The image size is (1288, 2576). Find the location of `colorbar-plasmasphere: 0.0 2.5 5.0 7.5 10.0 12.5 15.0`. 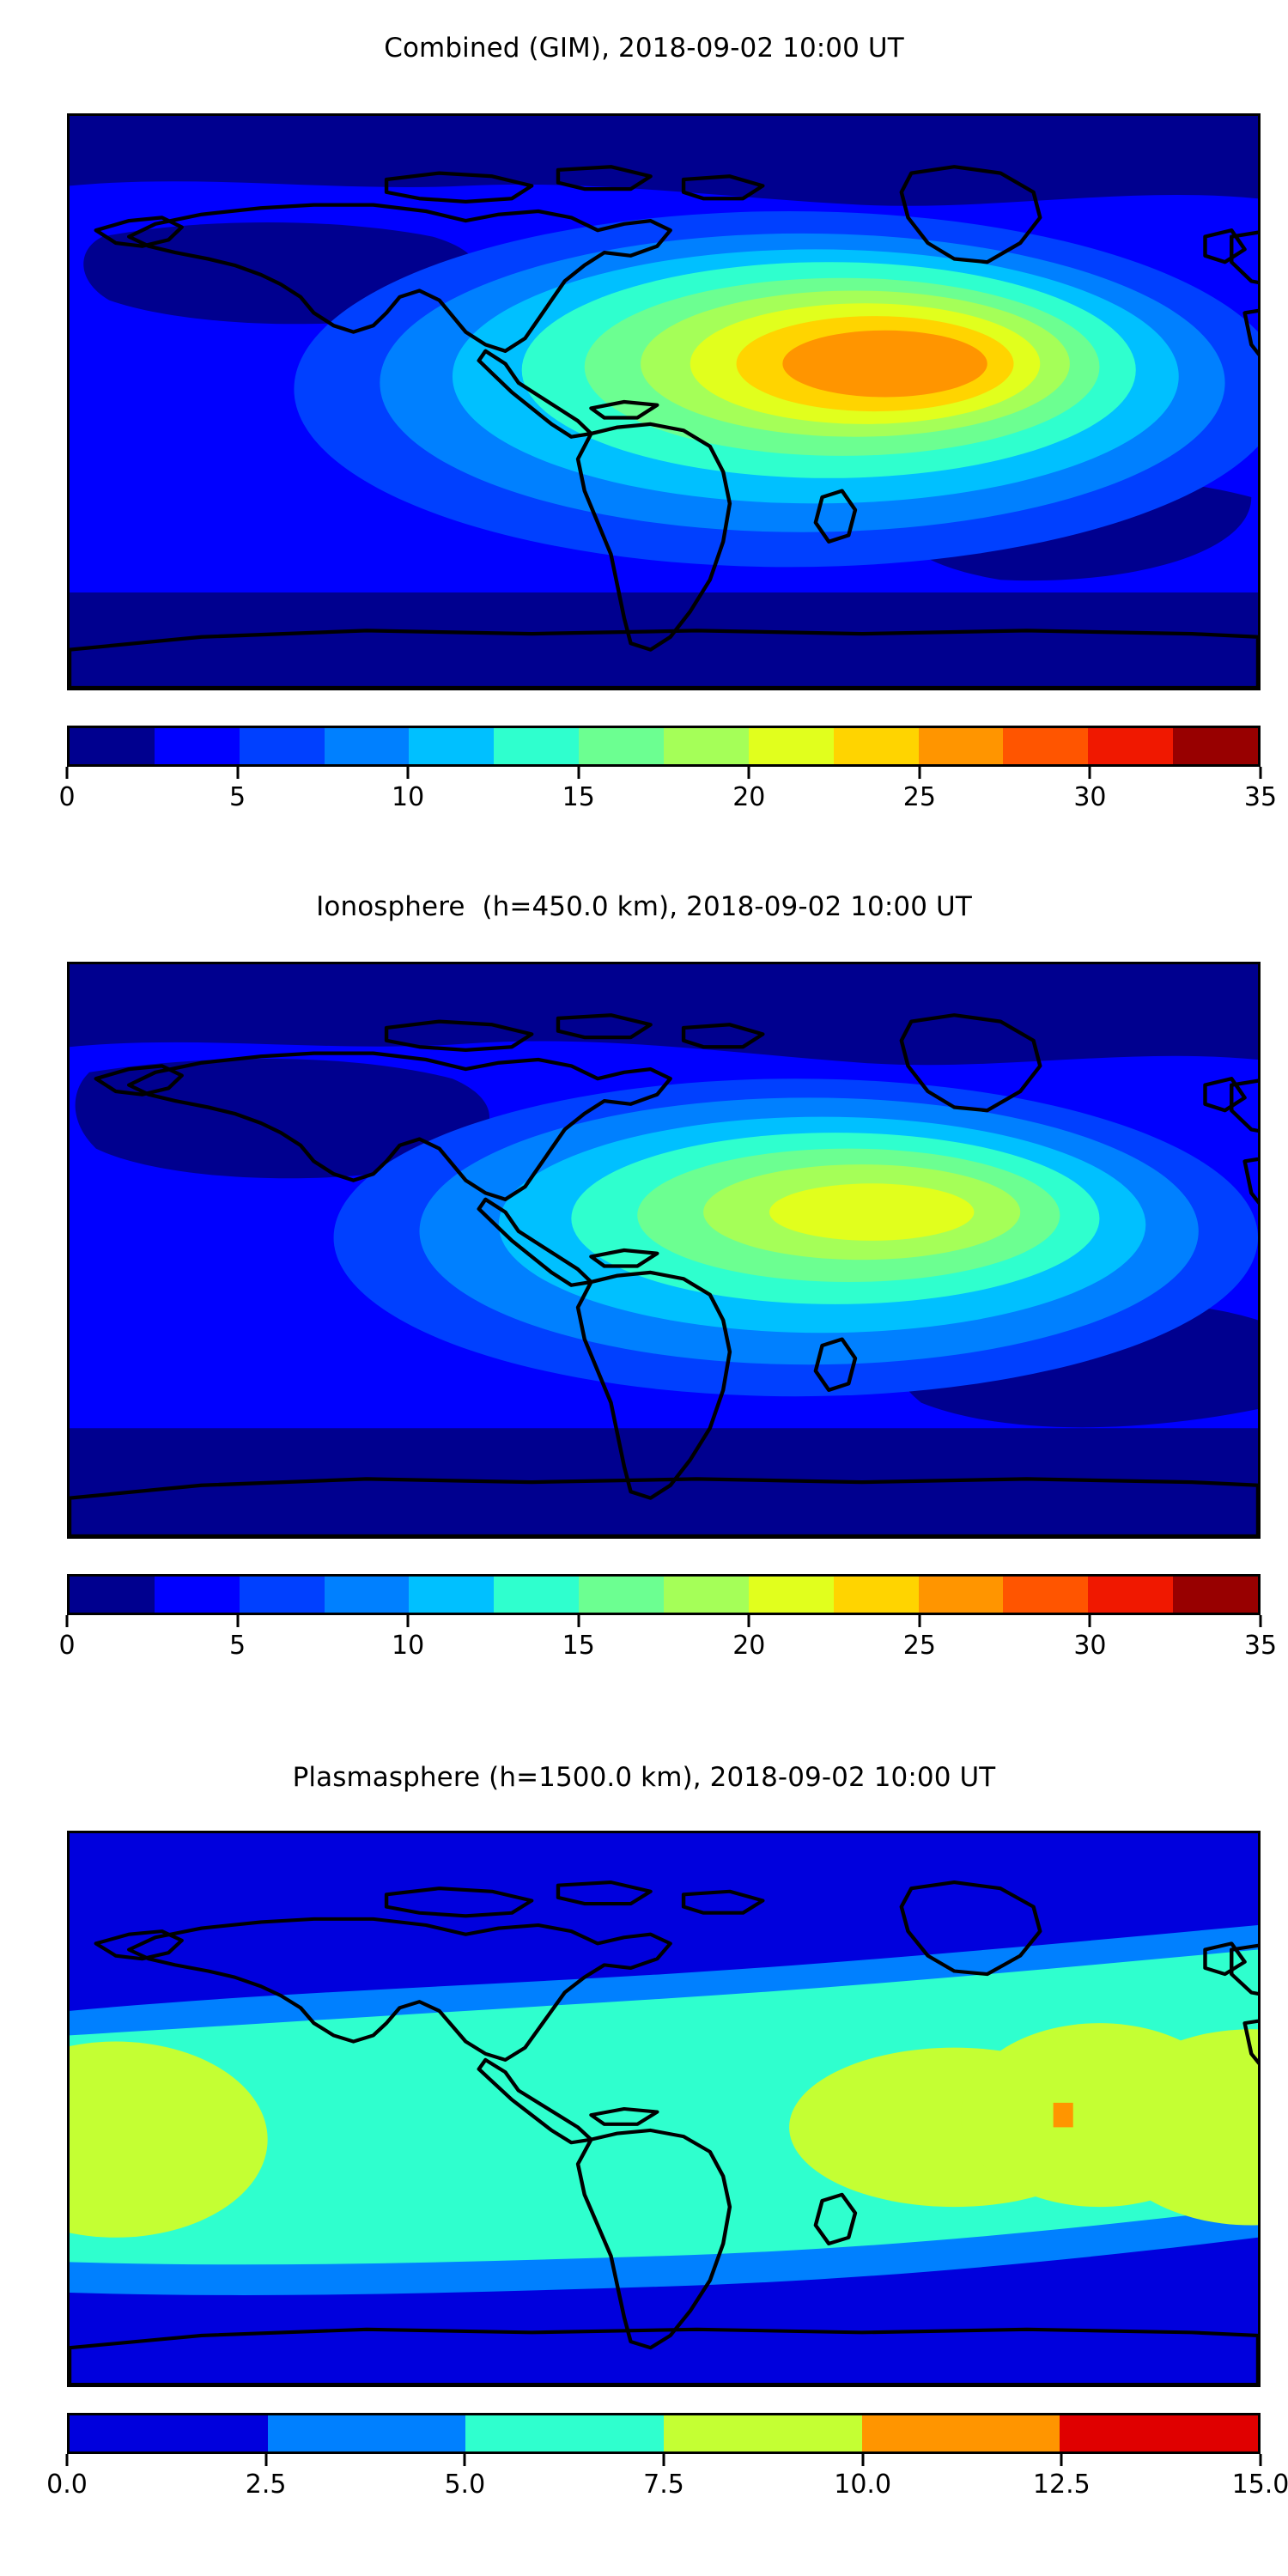

colorbar-plasmasphere: 0.0 2.5 5.0 7.5 10.0 12.5 15.0 is located at coordinates (667, 2456).